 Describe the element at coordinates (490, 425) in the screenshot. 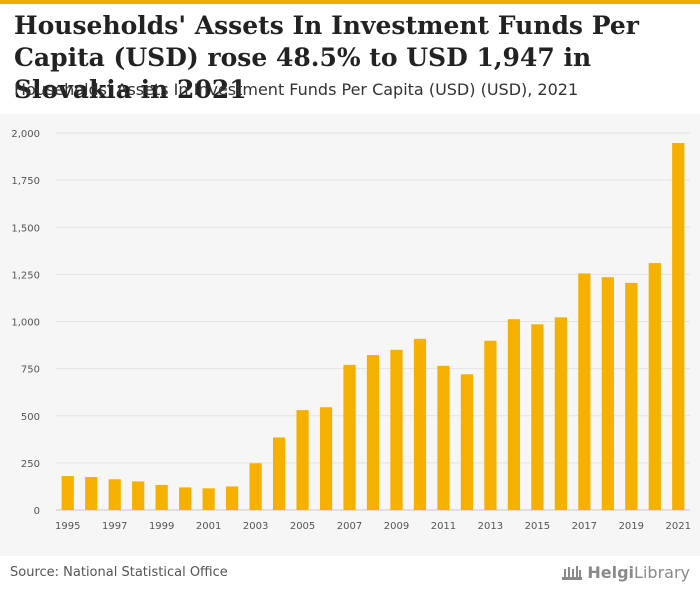

I see `bar-2013` at that location.